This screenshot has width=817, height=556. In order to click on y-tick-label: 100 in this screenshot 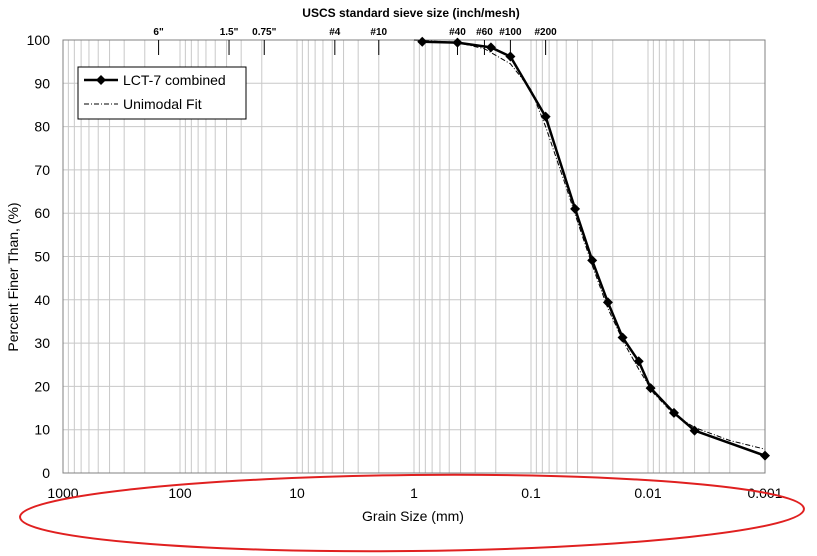, I will do `click(39, 40)`.